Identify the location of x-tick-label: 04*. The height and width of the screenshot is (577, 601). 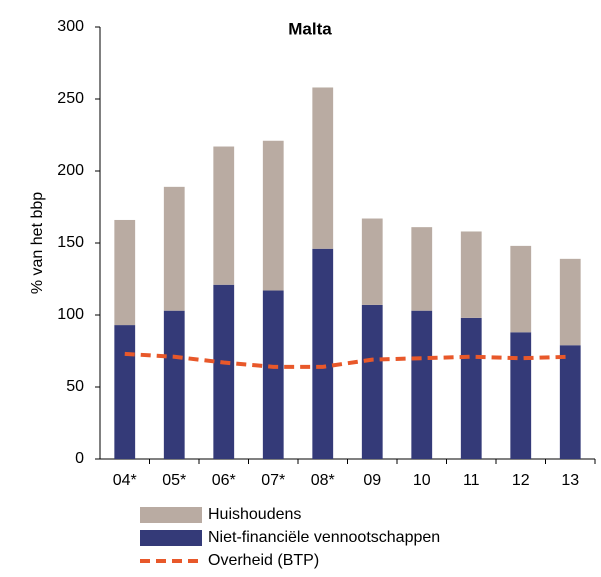
(125, 480).